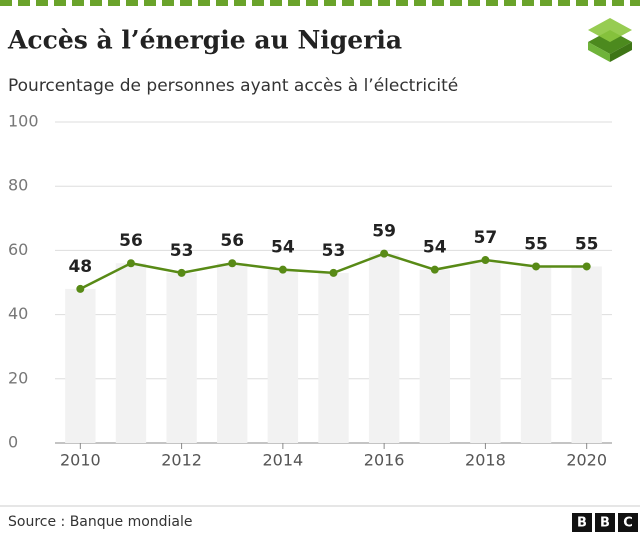 This screenshot has width=640, height=539. Describe the element at coordinates (80, 460) in the screenshot. I see `x-tick-label: 2010` at that location.